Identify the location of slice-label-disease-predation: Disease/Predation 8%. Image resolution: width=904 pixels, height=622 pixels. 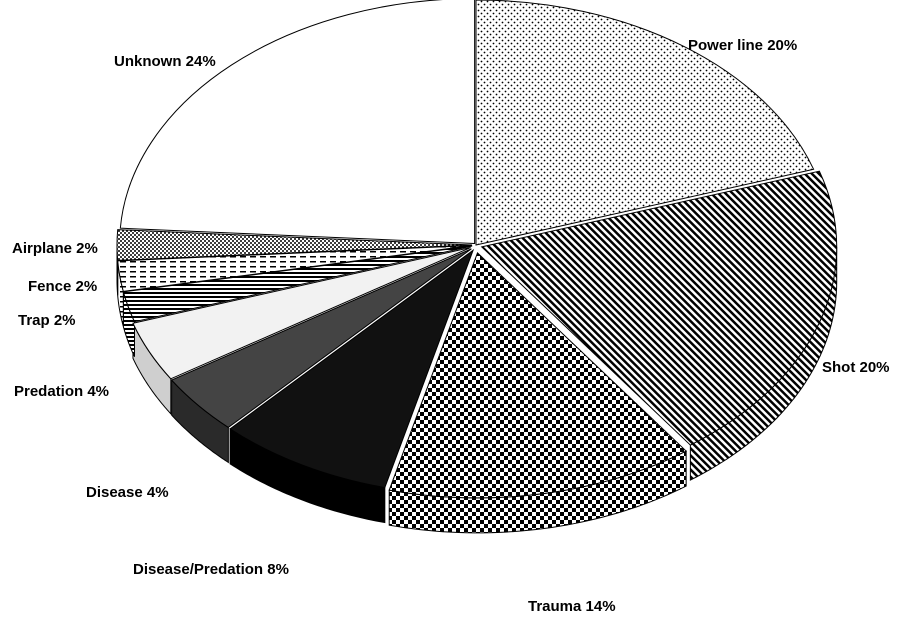
(211, 569).